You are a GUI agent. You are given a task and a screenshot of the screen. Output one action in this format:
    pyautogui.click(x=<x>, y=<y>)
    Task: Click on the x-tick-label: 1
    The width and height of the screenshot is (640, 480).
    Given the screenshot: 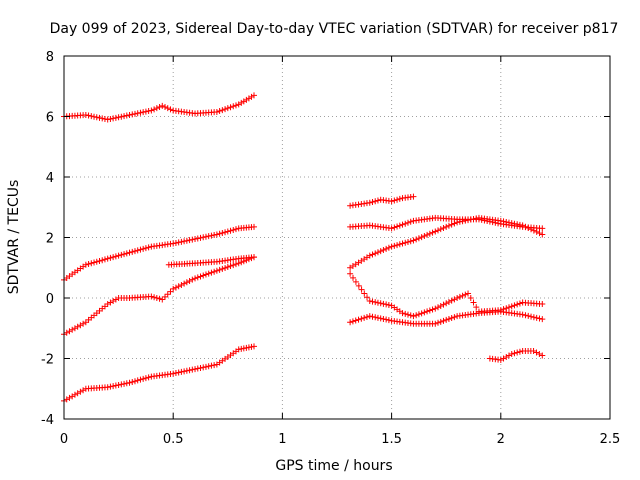 What is the action you would take?
    pyautogui.click(x=282, y=439)
    